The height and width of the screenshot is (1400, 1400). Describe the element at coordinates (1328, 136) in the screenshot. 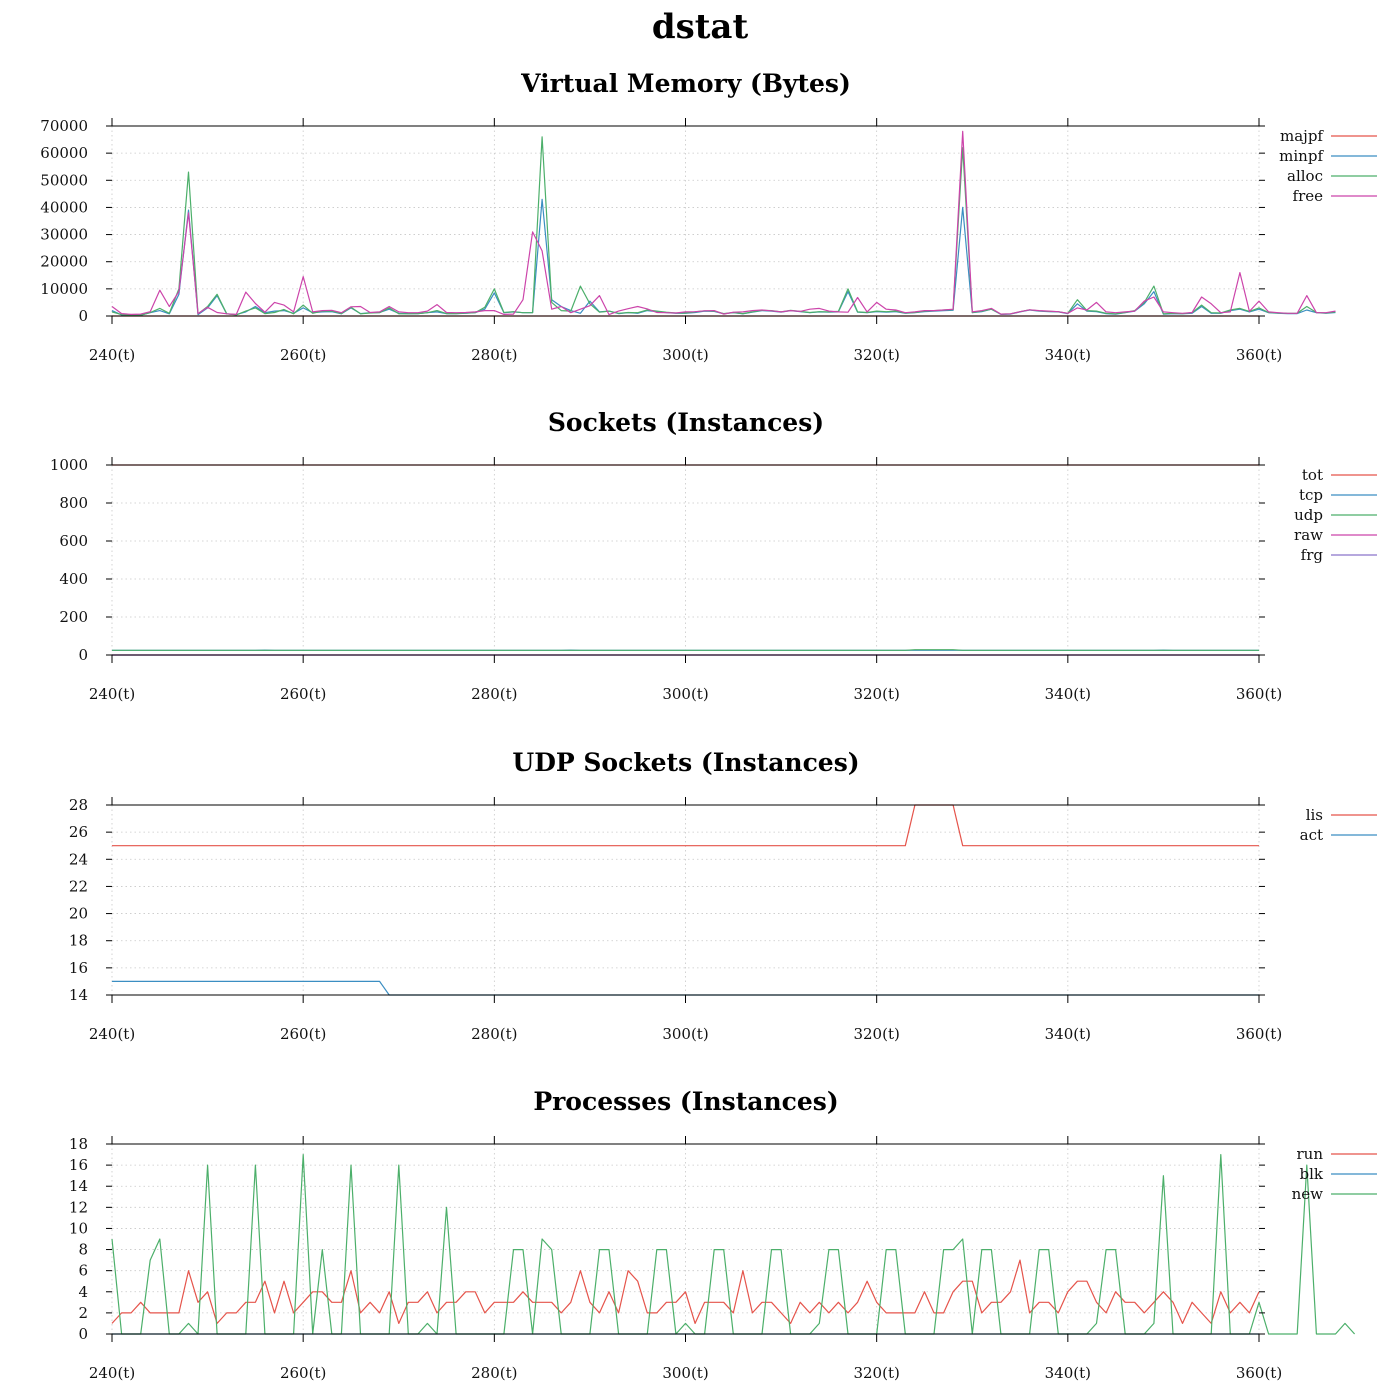

I see `legend-entry-majpf: majpf` at that location.